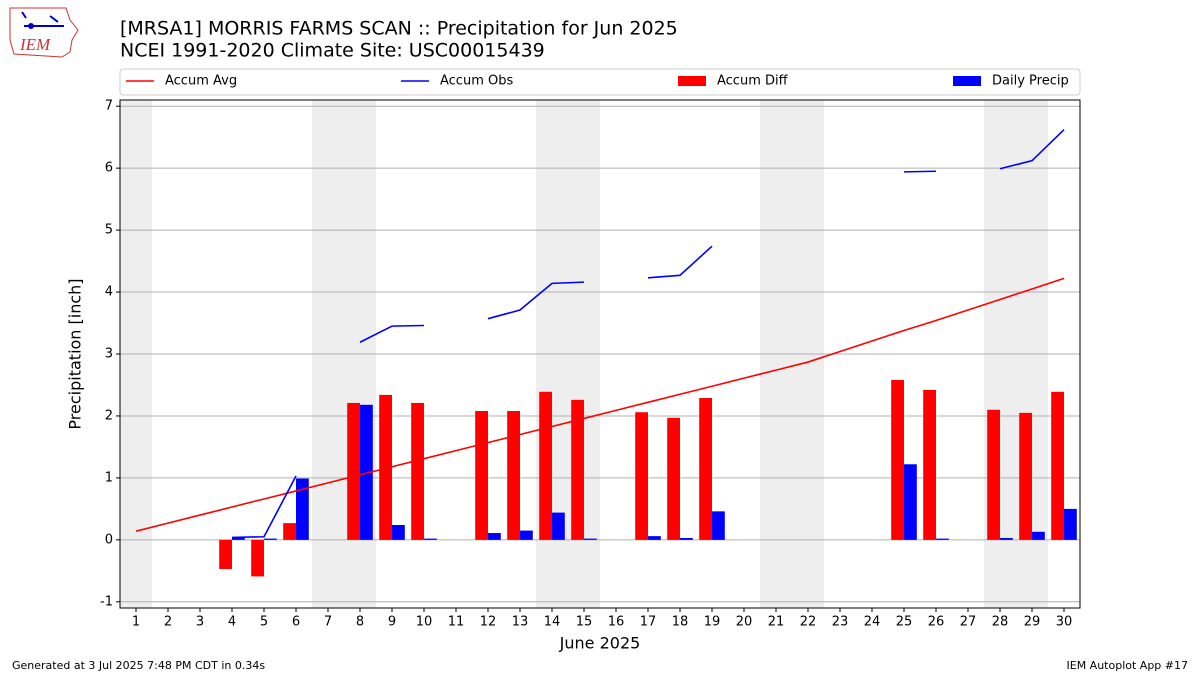 The width and height of the screenshot is (1200, 675). I want to click on x-tick-label: 10, so click(424, 622).